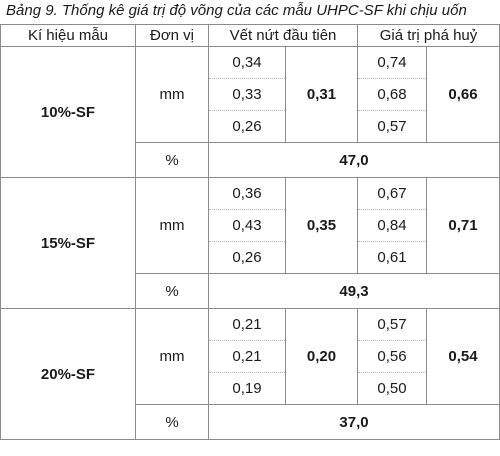  I want to click on table-row: 0,26 0,57, so click(250, 126).